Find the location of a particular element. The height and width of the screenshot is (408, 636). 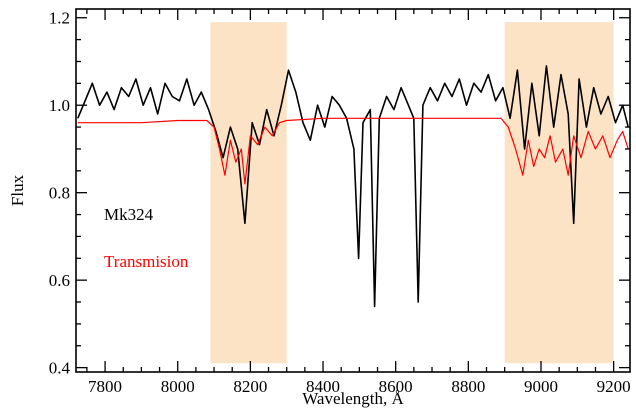

legend-label-transmision: Transmision is located at coordinates (146, 261).